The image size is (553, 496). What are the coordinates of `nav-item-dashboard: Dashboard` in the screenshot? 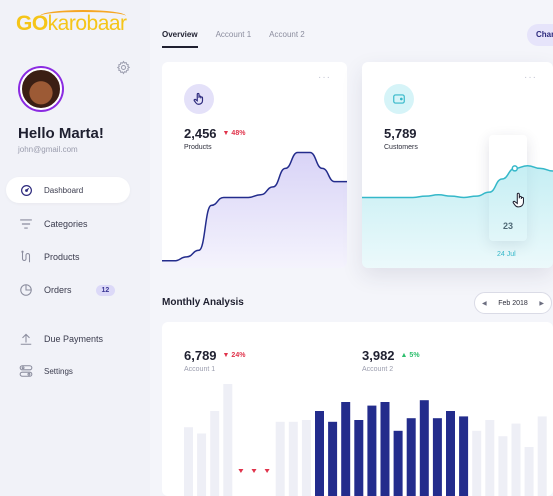 It's located at (68, 190).